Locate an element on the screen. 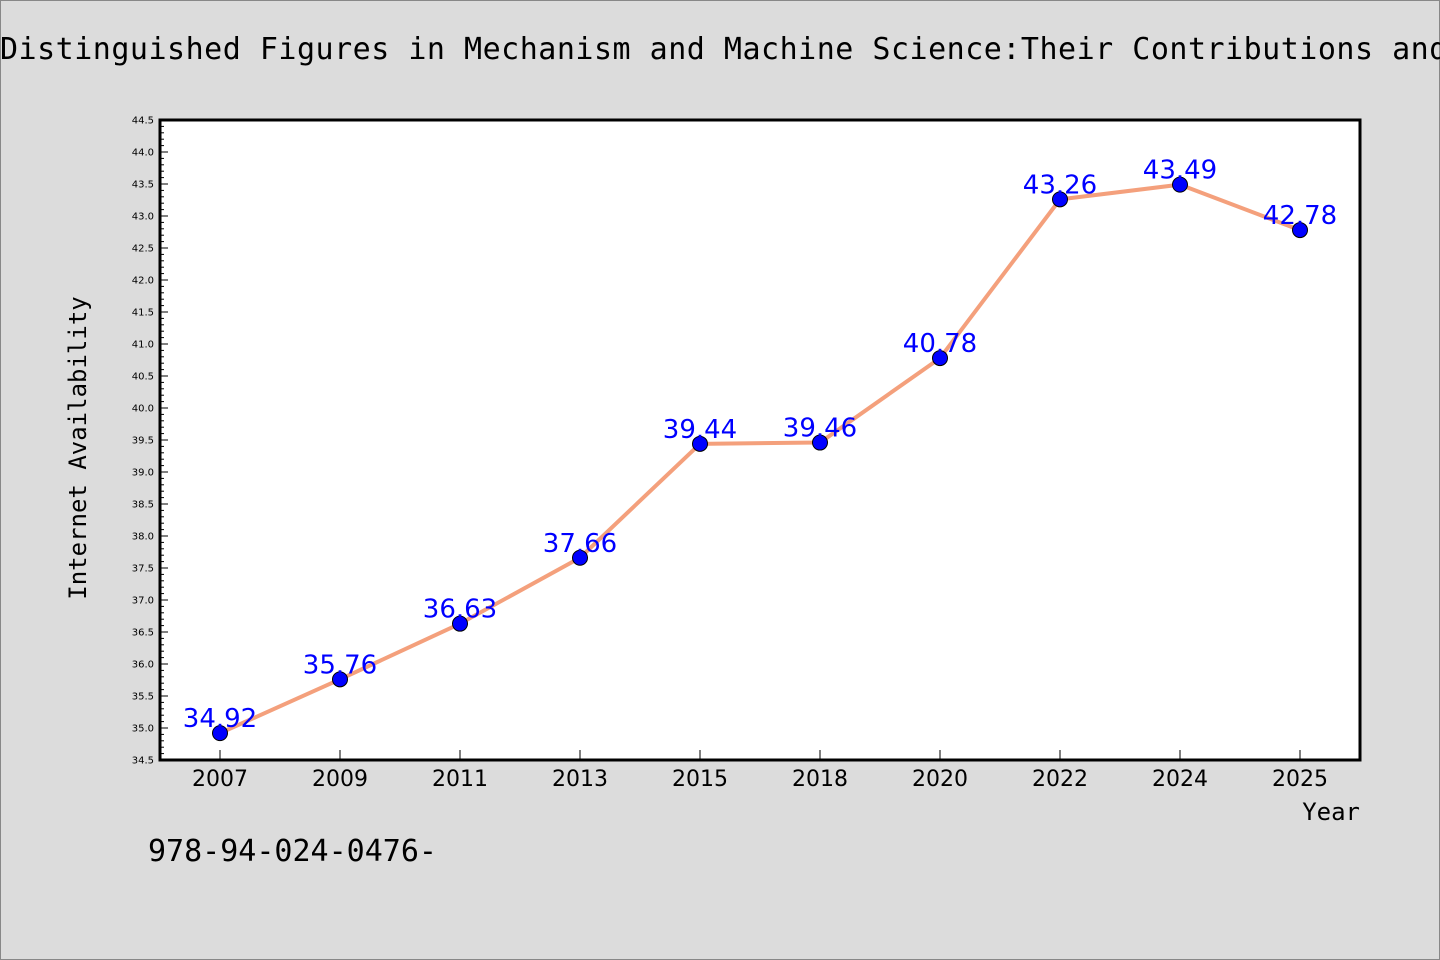  y-tick-label: 36.0 is located at coordinates (143, 665).